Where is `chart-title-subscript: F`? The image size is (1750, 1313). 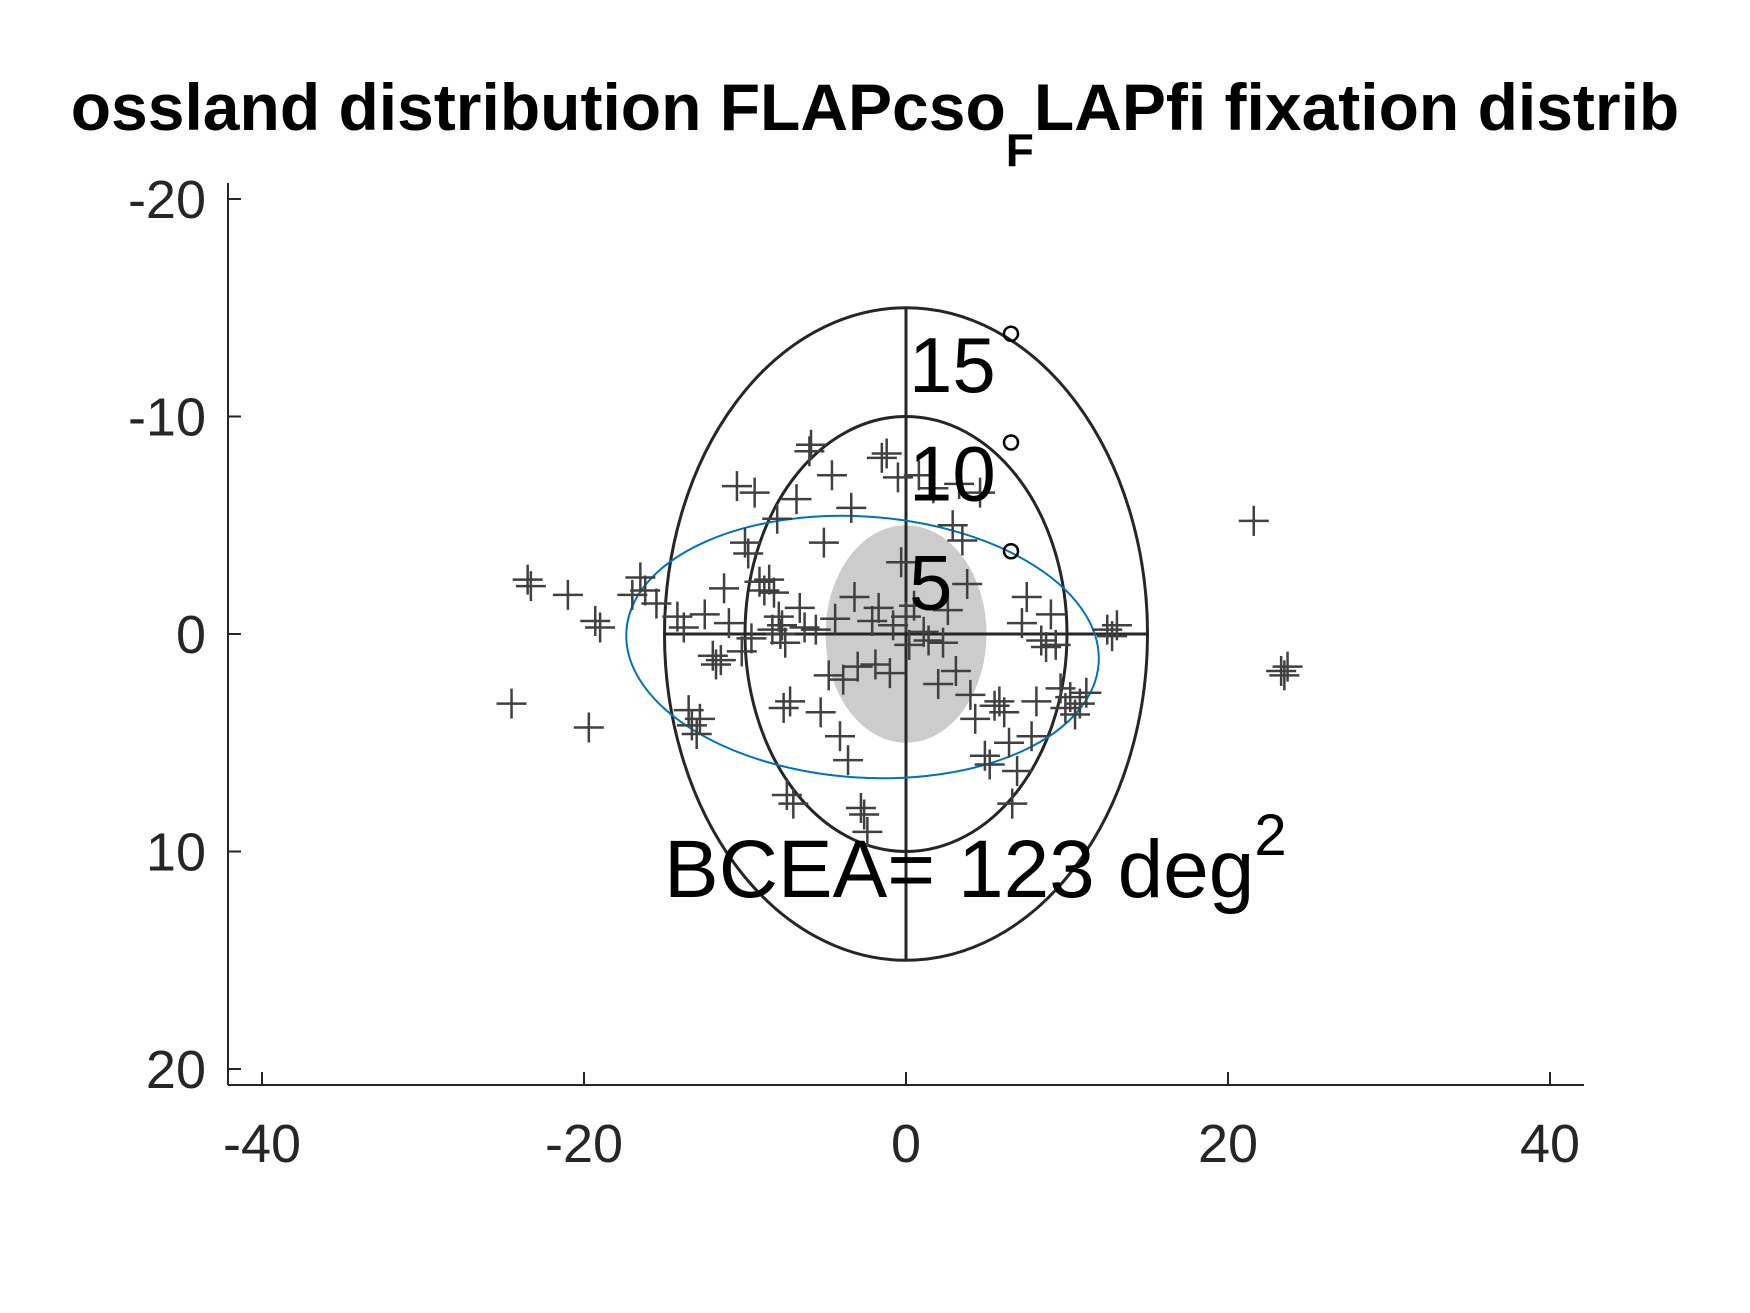
chart-title-subscript: F is located at coordinates (1020, 150).